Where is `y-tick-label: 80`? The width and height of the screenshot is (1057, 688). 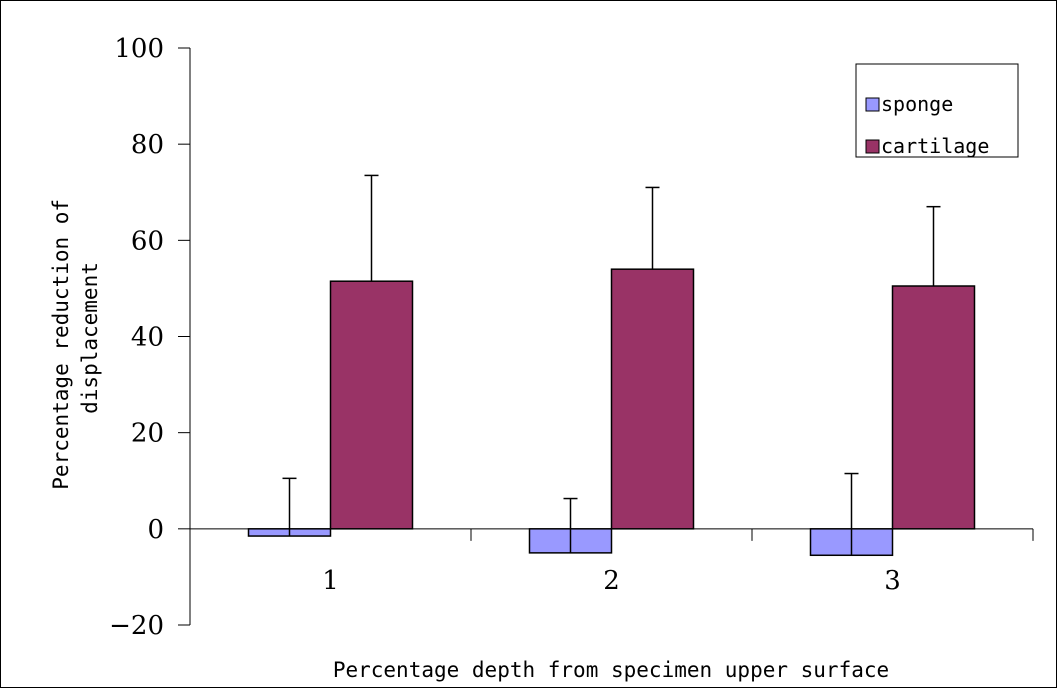
y-tick-label: 80 is located at coordinates (147, 145).